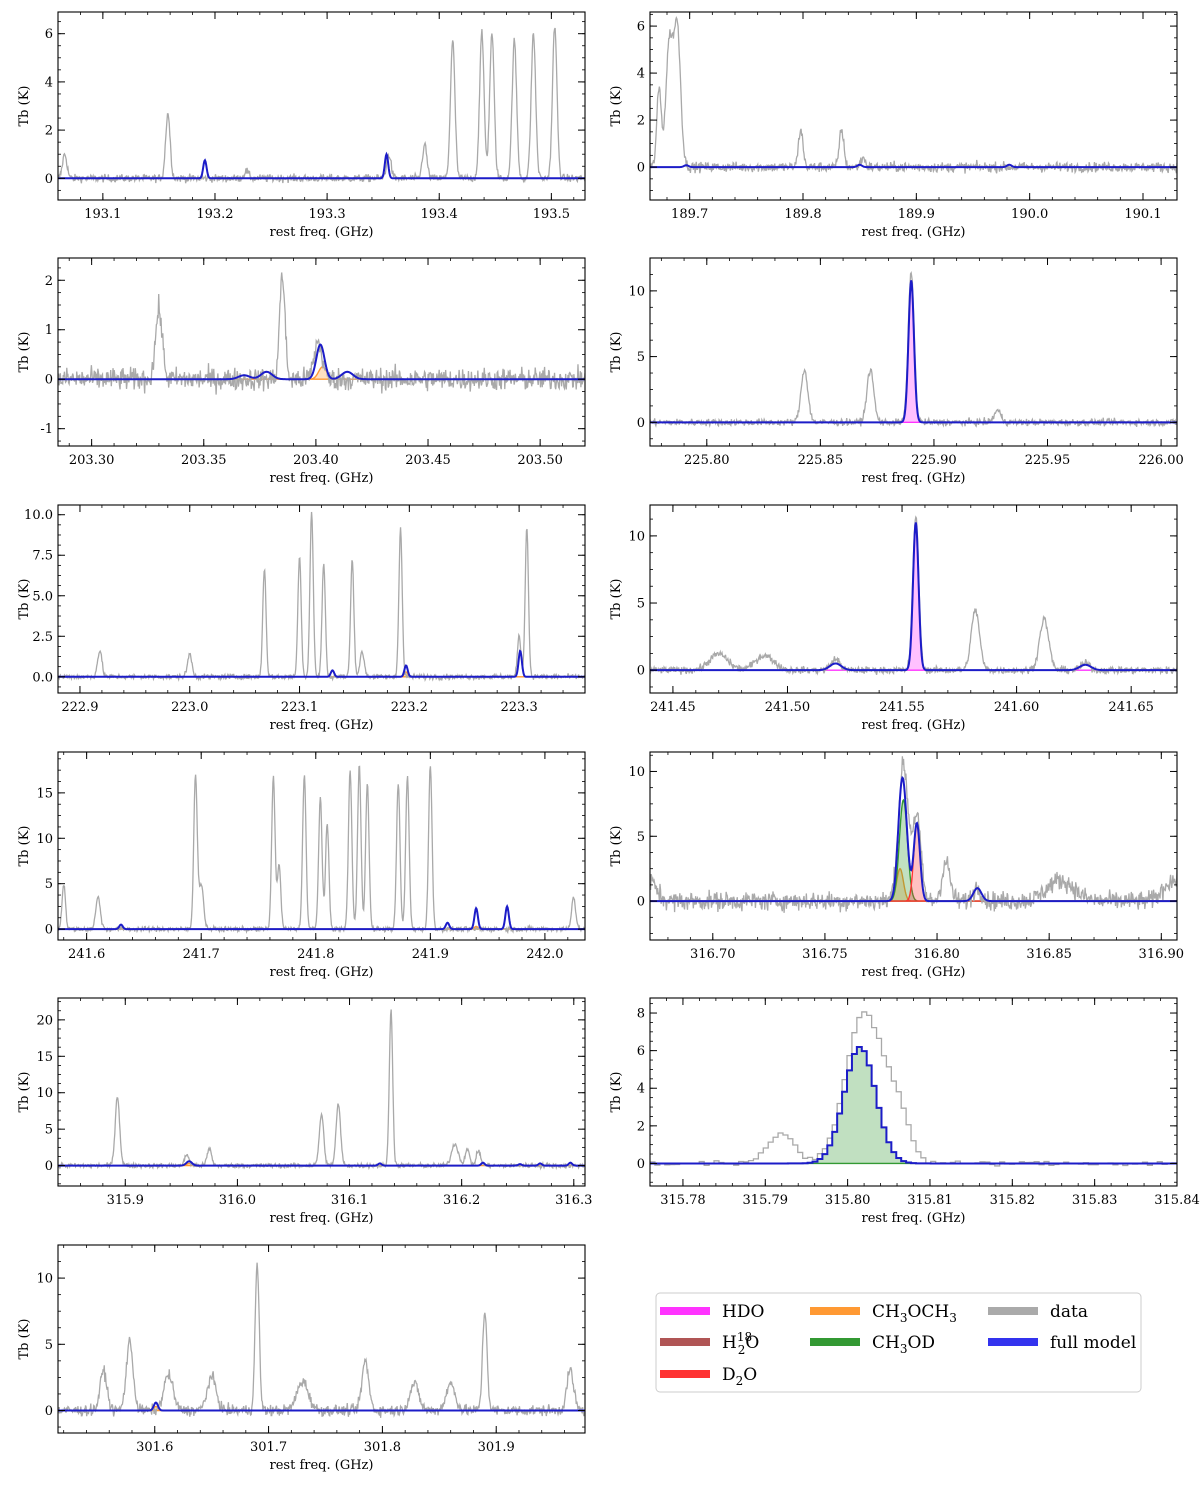  What do you see at coordinates (428, 460) in the screenshot?
I see `x-tick-label: 203.45` at bounding box center [428, 460].